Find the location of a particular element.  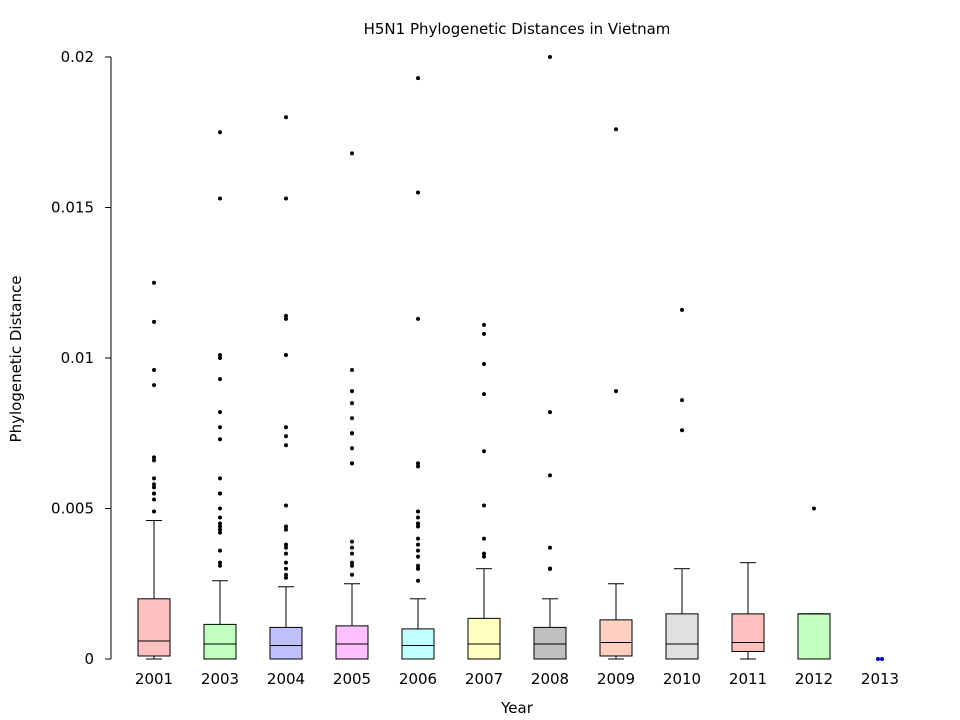

box-2001 is located at coordinates (154, 470).